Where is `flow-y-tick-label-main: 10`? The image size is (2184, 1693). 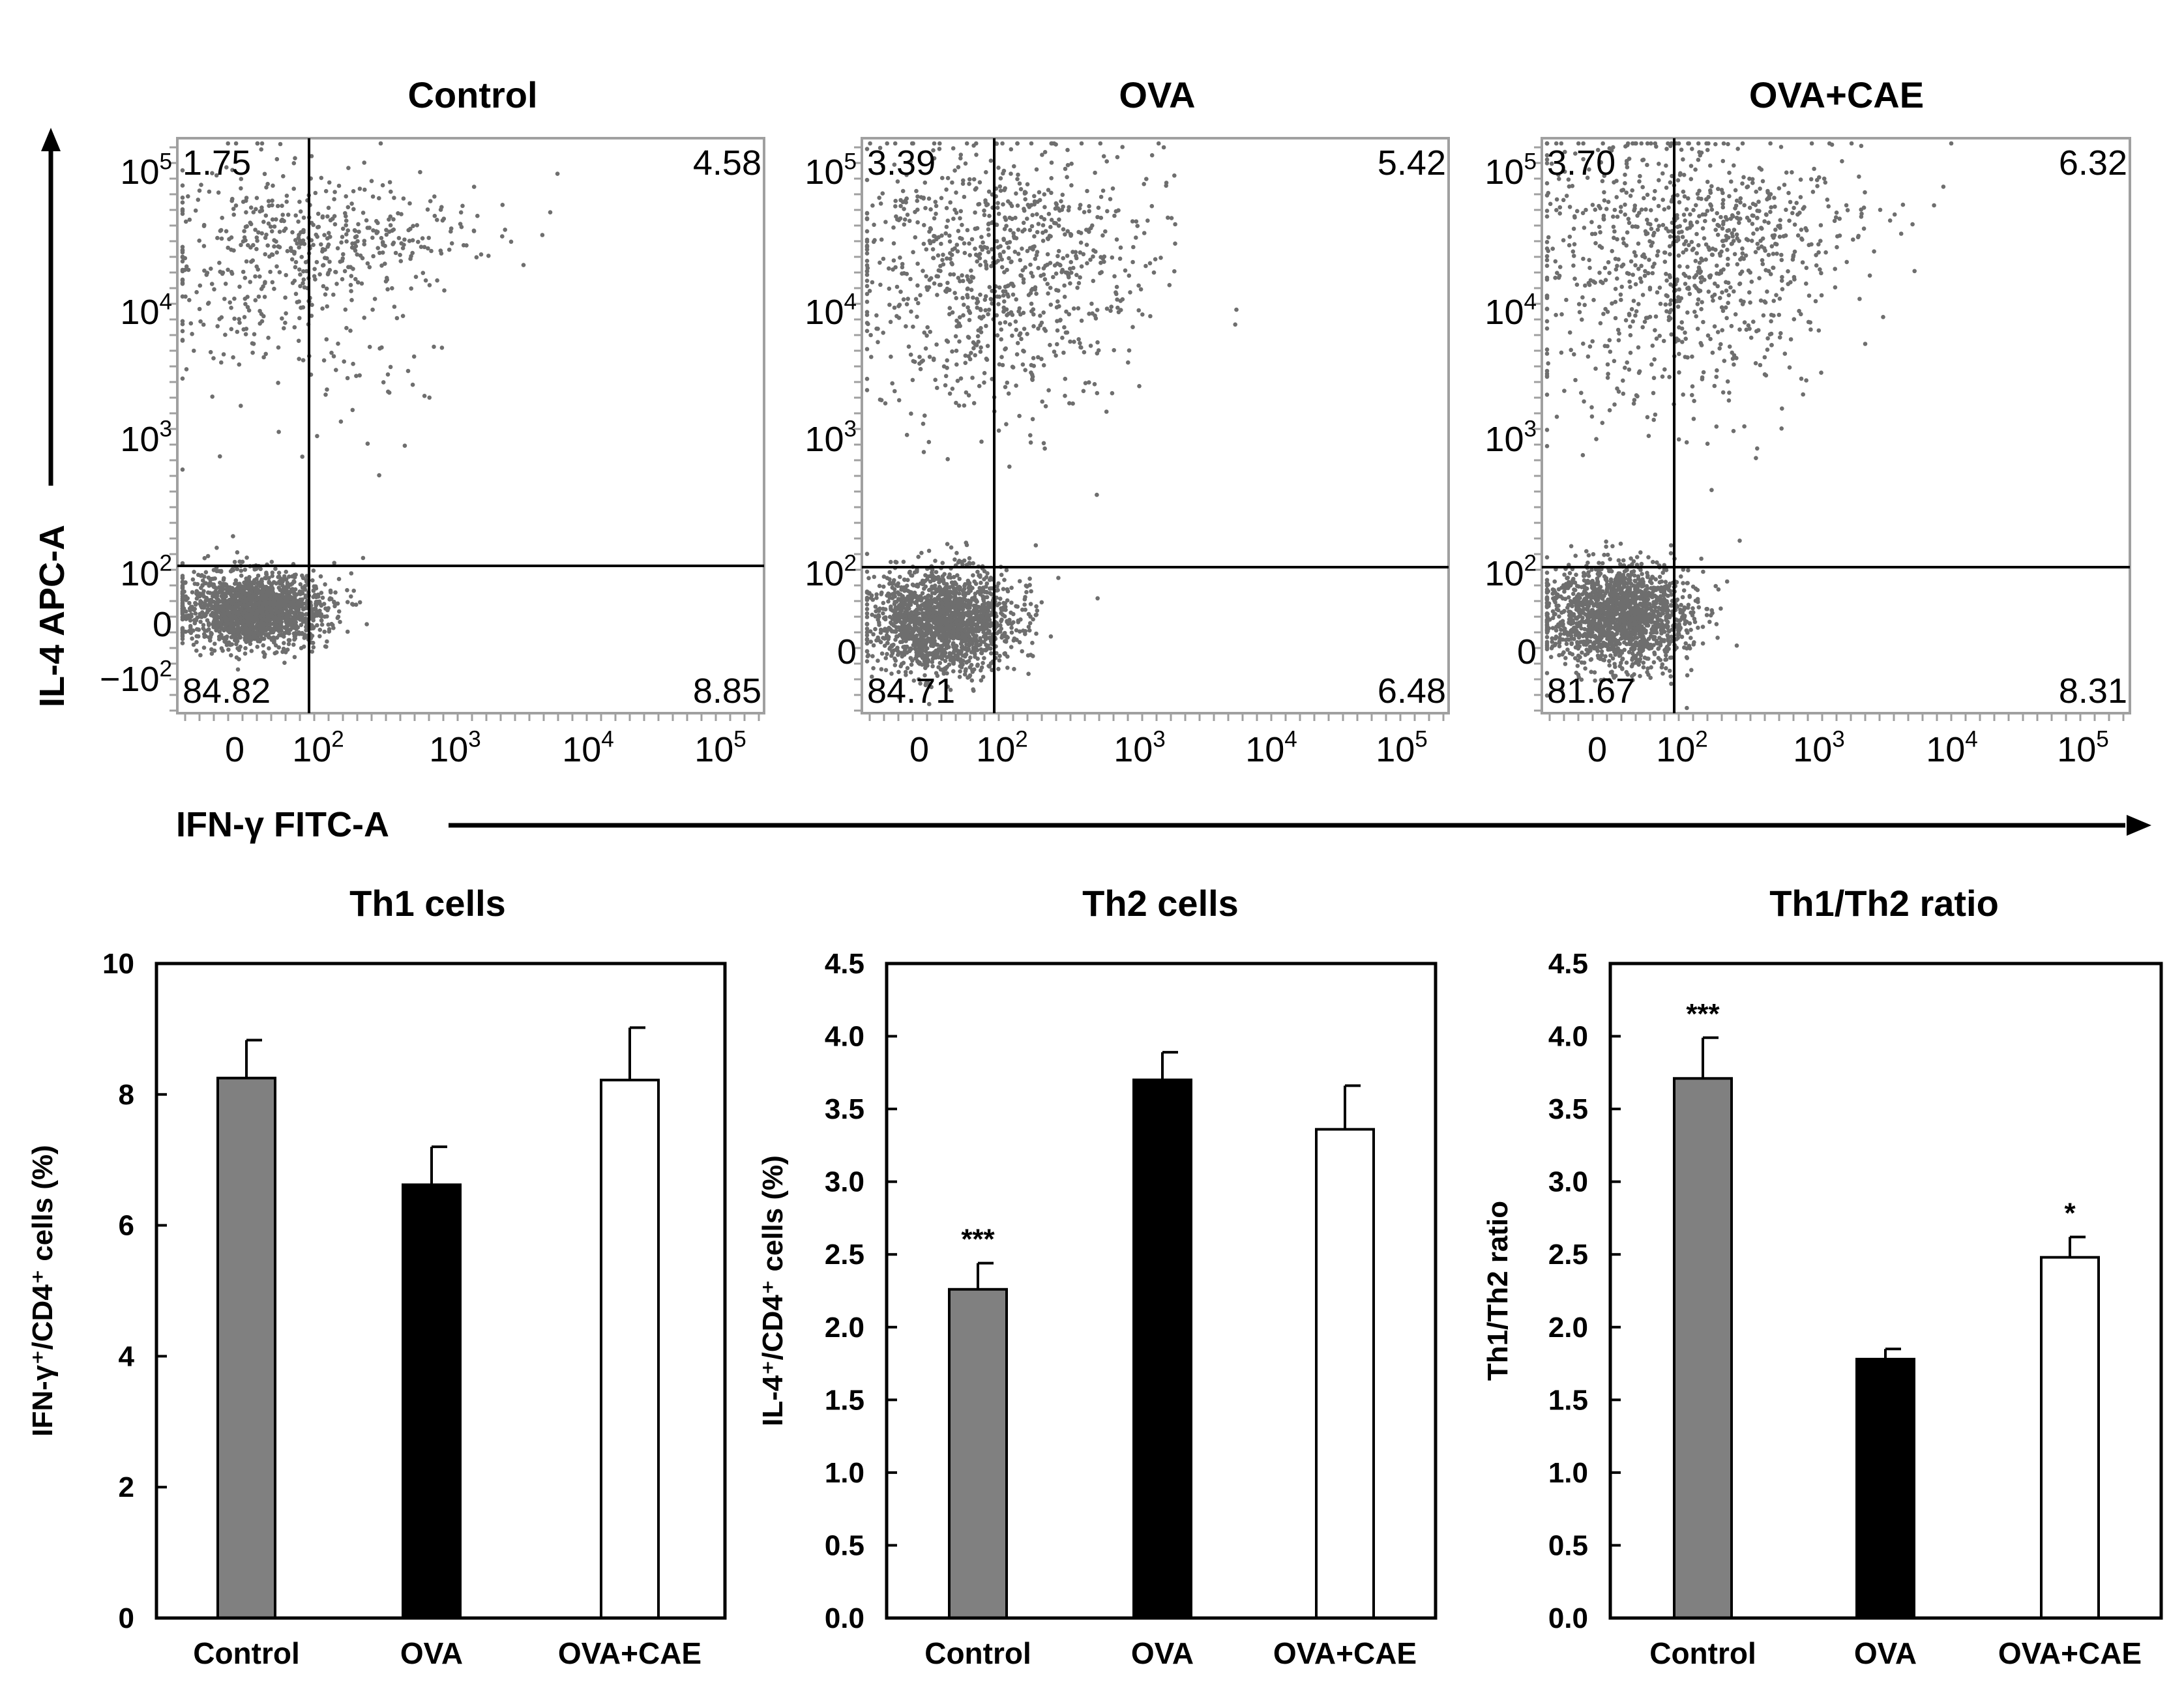 flow-y-tick-label-main: 10 is located at coordinates (140, 312).